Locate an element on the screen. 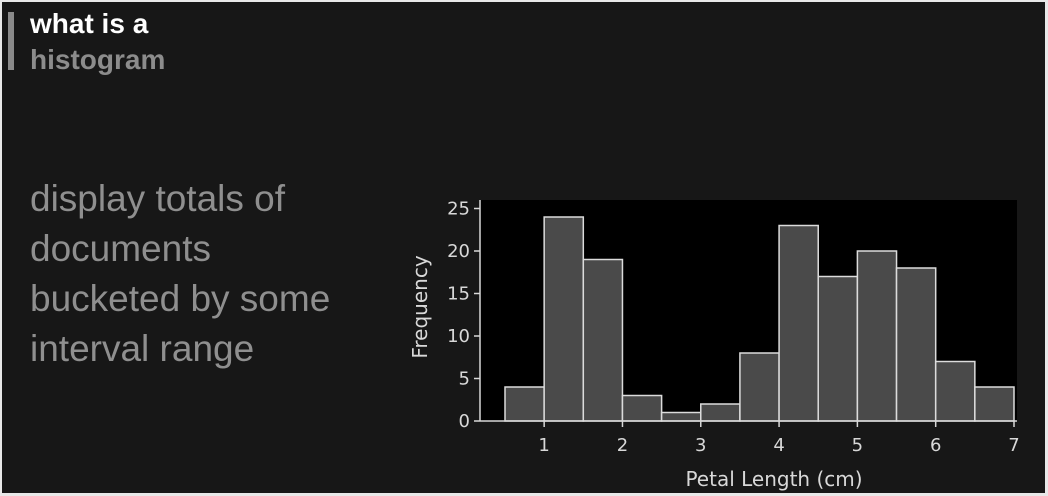 This screenshot has width=1048, height=496. x-tick-label: 5 is located at coordinates (857, 445).